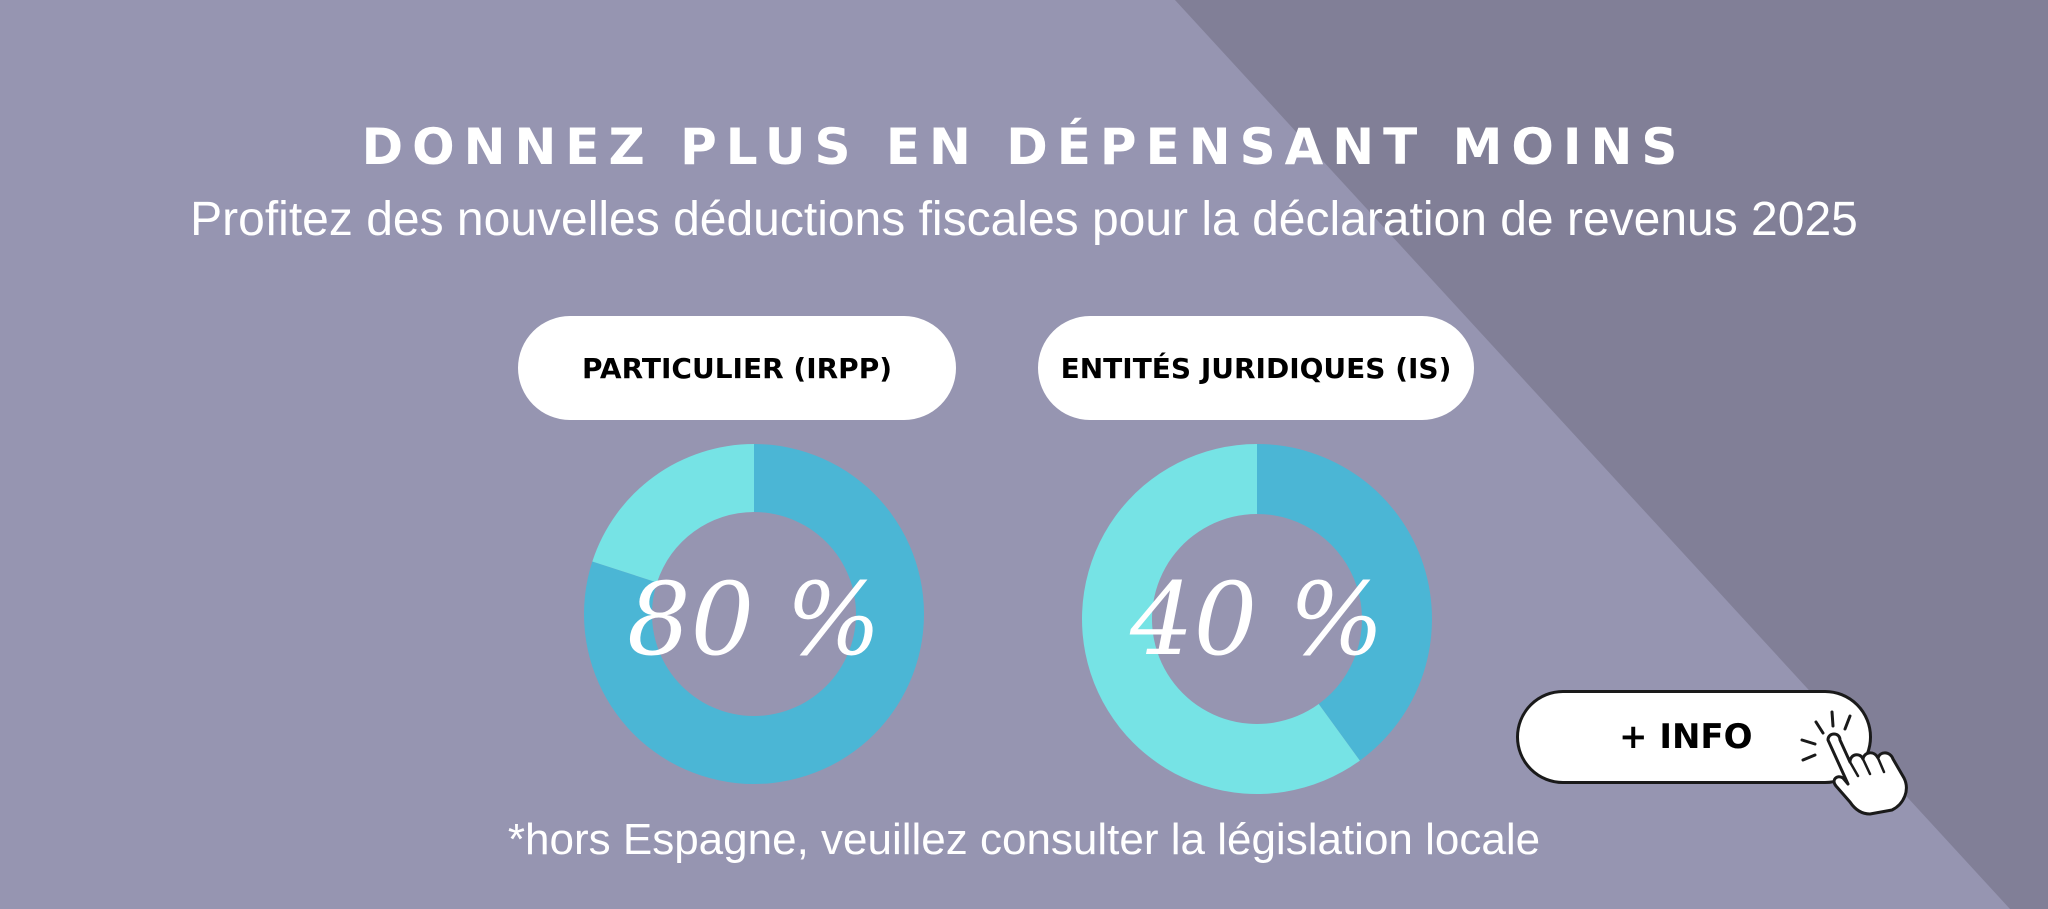 Image resolution: width=2048 pixels, height=909 pixels. I want to click on chart-title-particulier: PARTICULIER (IRPP), so click(737, 368).